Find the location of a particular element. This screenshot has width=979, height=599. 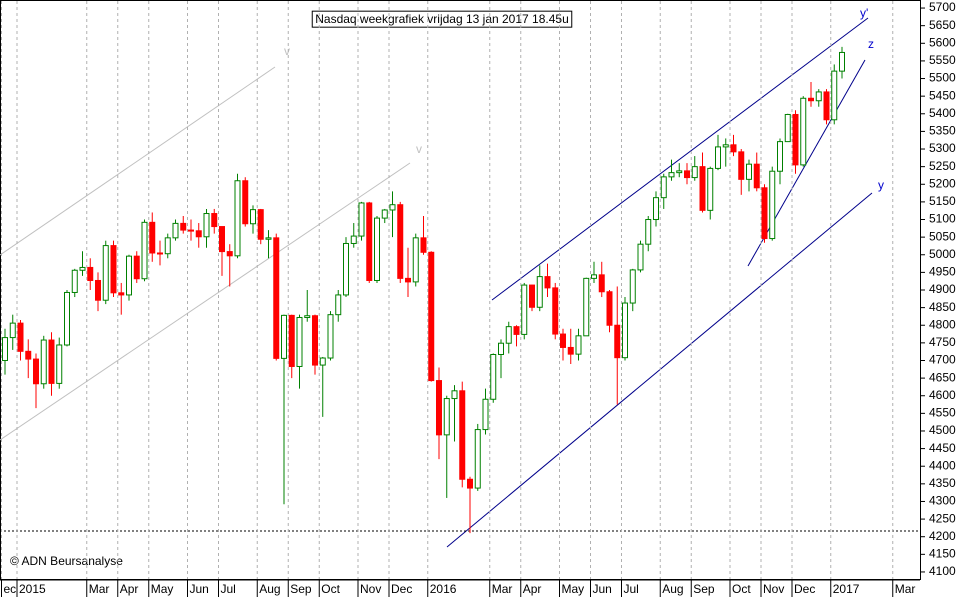

y-tick-label: 5500 is located at coordinates (942, 78).